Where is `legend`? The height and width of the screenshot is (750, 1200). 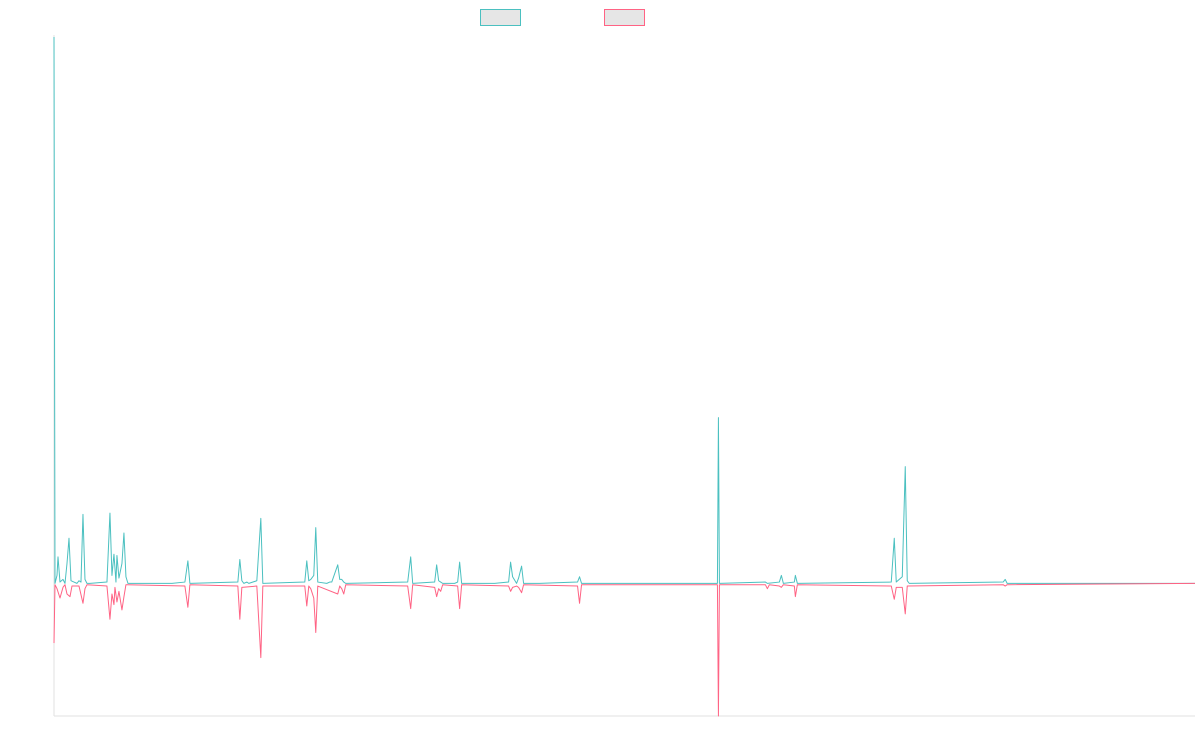 legend is located at coordinates (562, 17).